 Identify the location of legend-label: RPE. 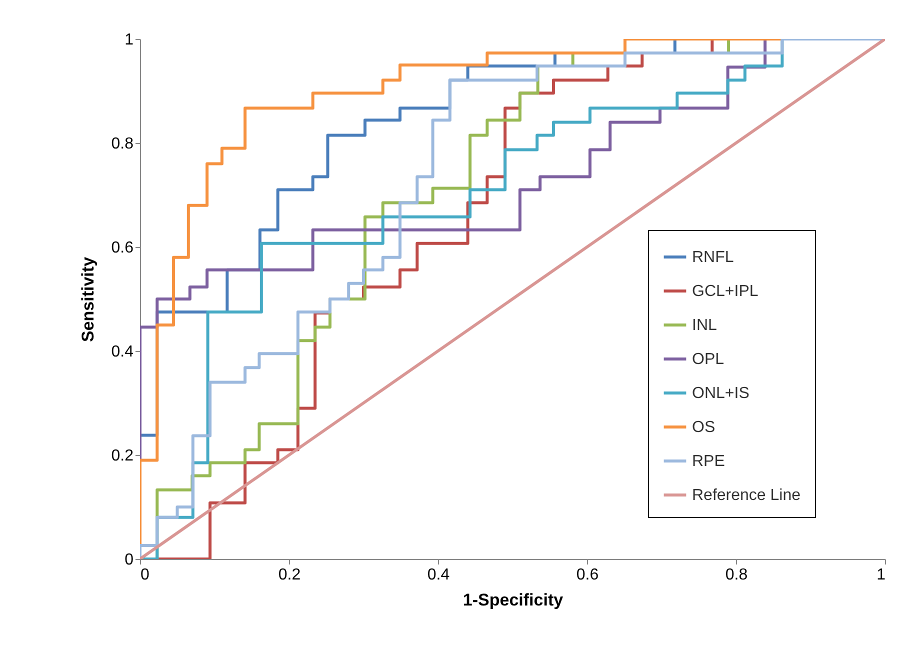
(708, 461).